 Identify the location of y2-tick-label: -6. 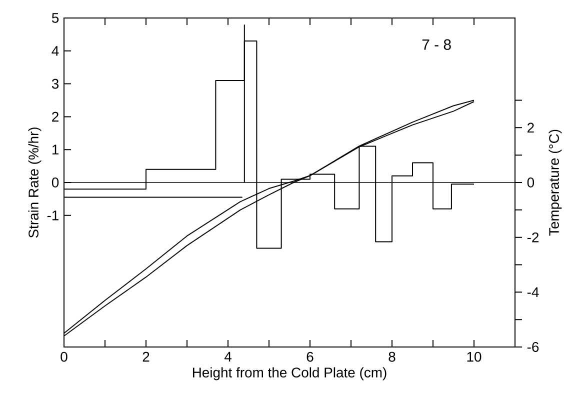
(533, 347).